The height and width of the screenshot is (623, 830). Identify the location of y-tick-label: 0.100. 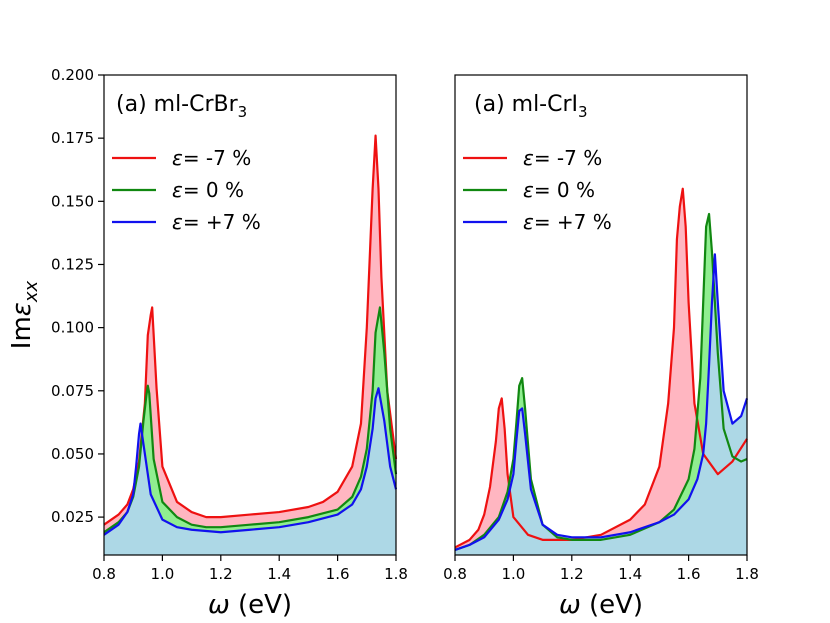
(72, 328).